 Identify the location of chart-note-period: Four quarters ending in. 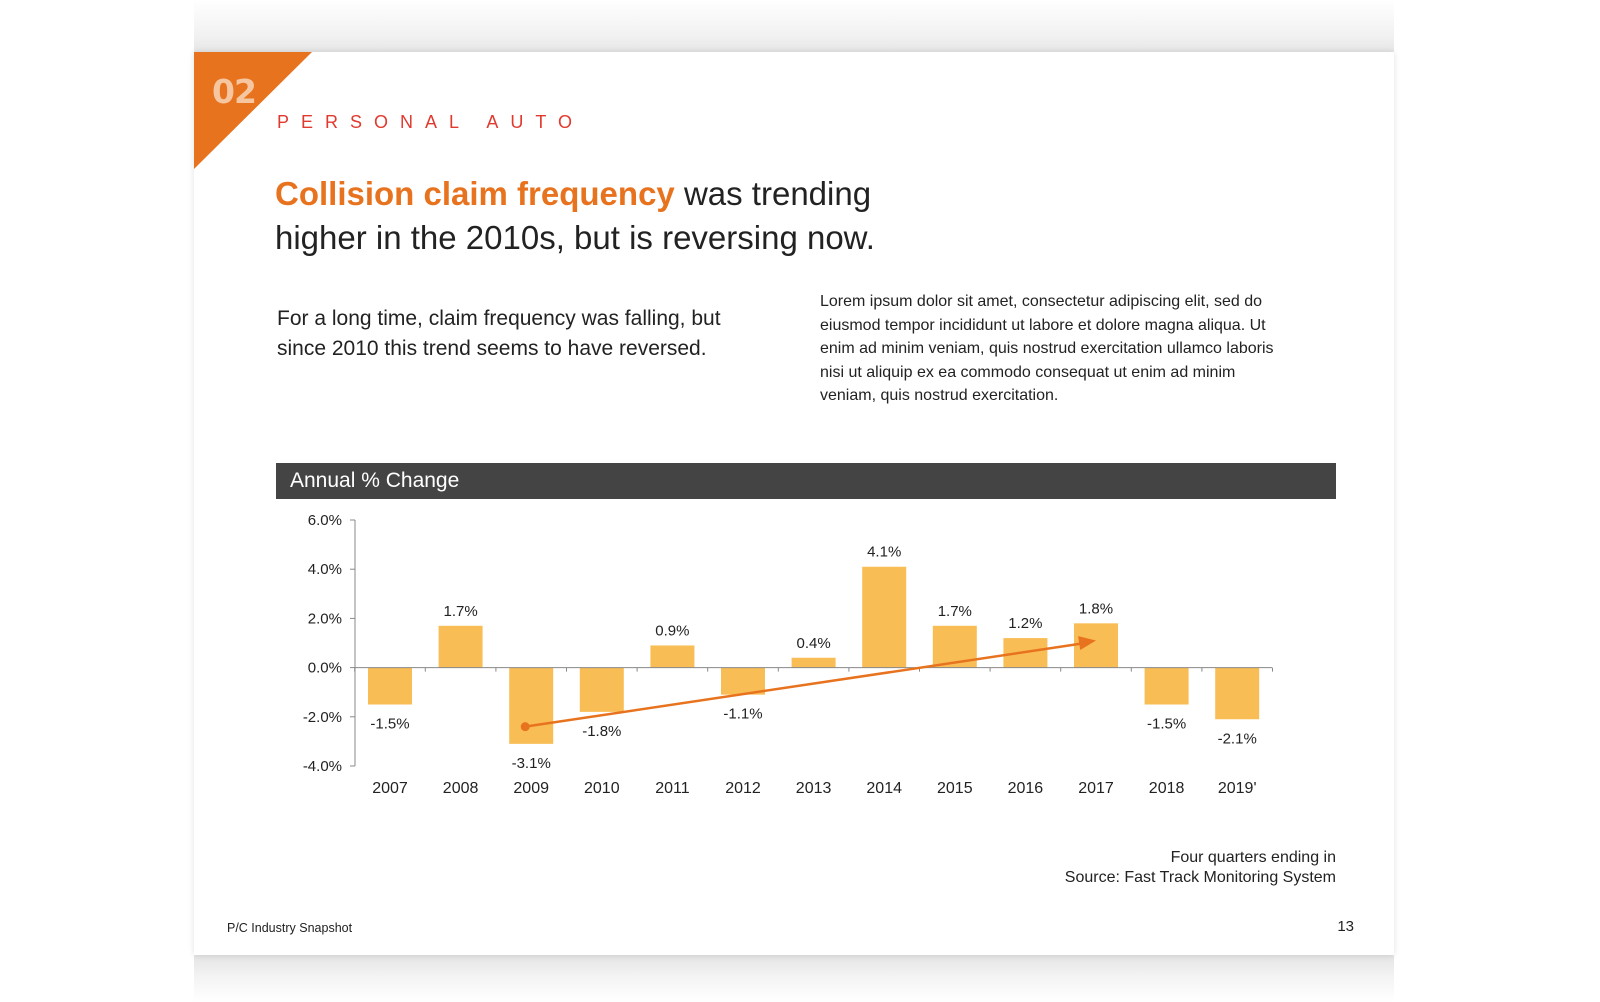
(1253, 857).